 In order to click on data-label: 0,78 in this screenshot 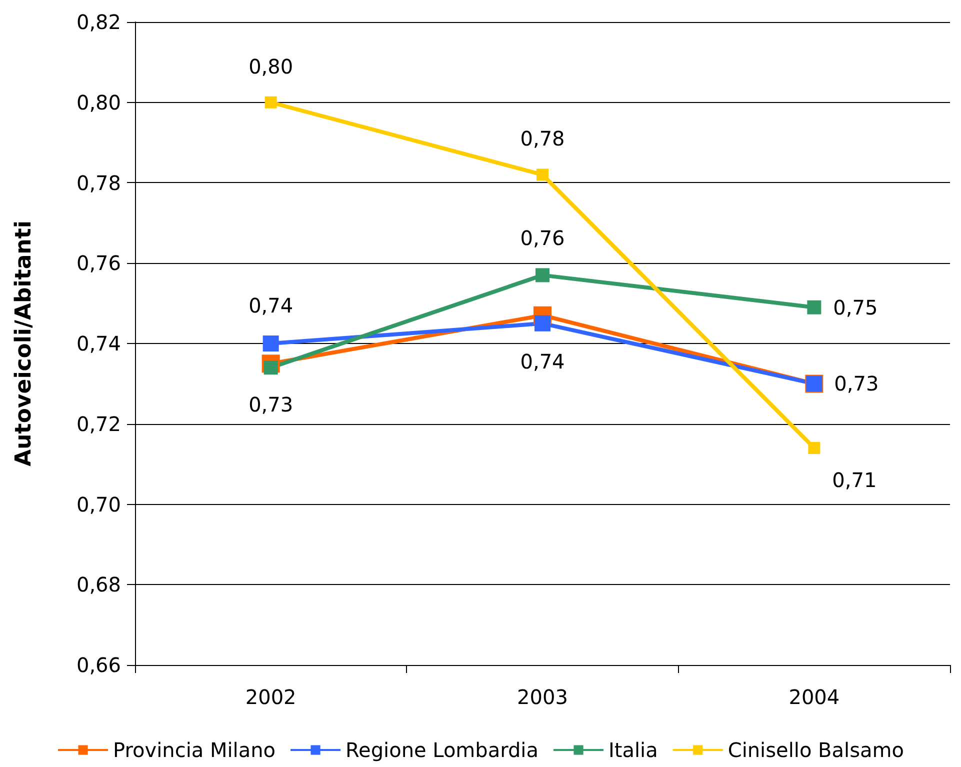, I will do `click(542, 138)`.